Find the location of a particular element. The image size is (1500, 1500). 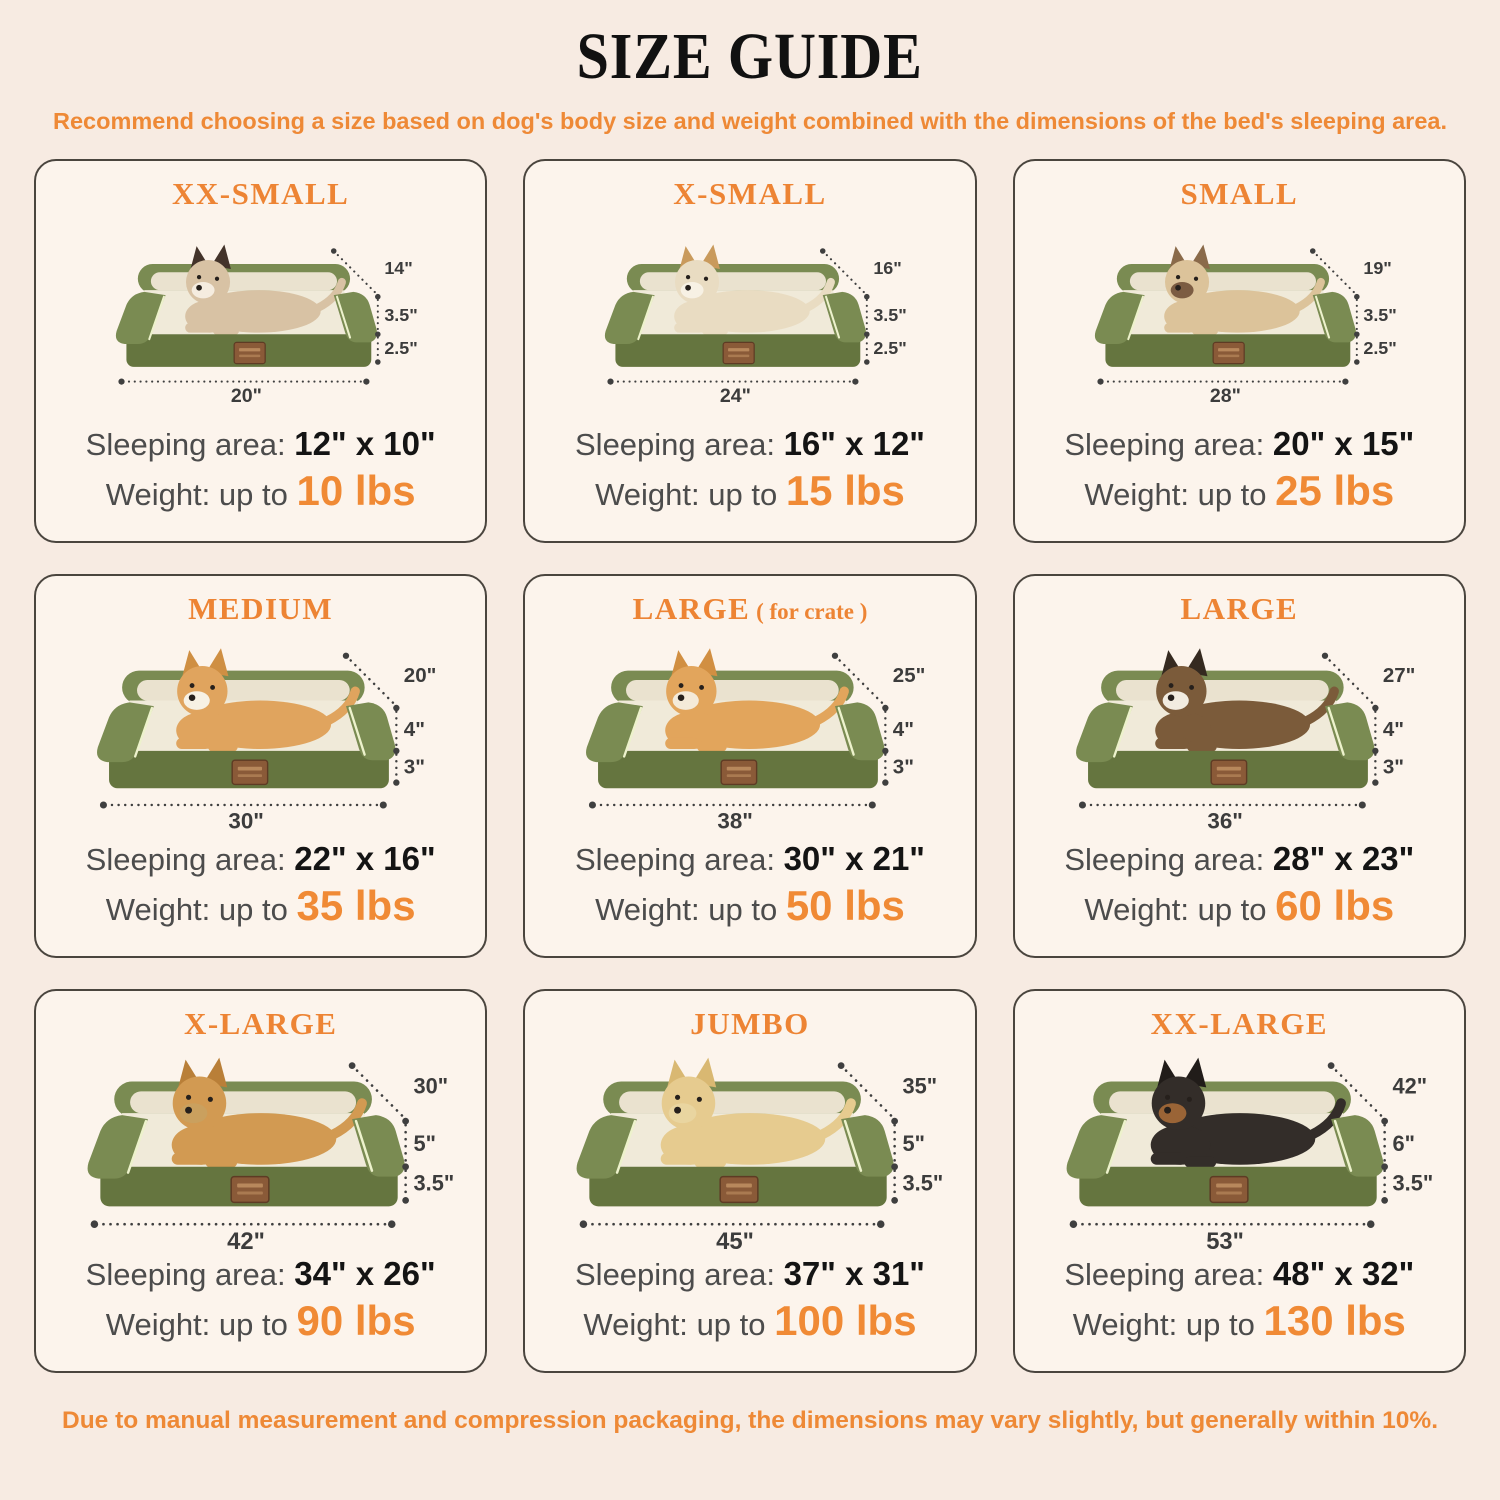

card-title: SMALL is located at coordinates (1239, 194).